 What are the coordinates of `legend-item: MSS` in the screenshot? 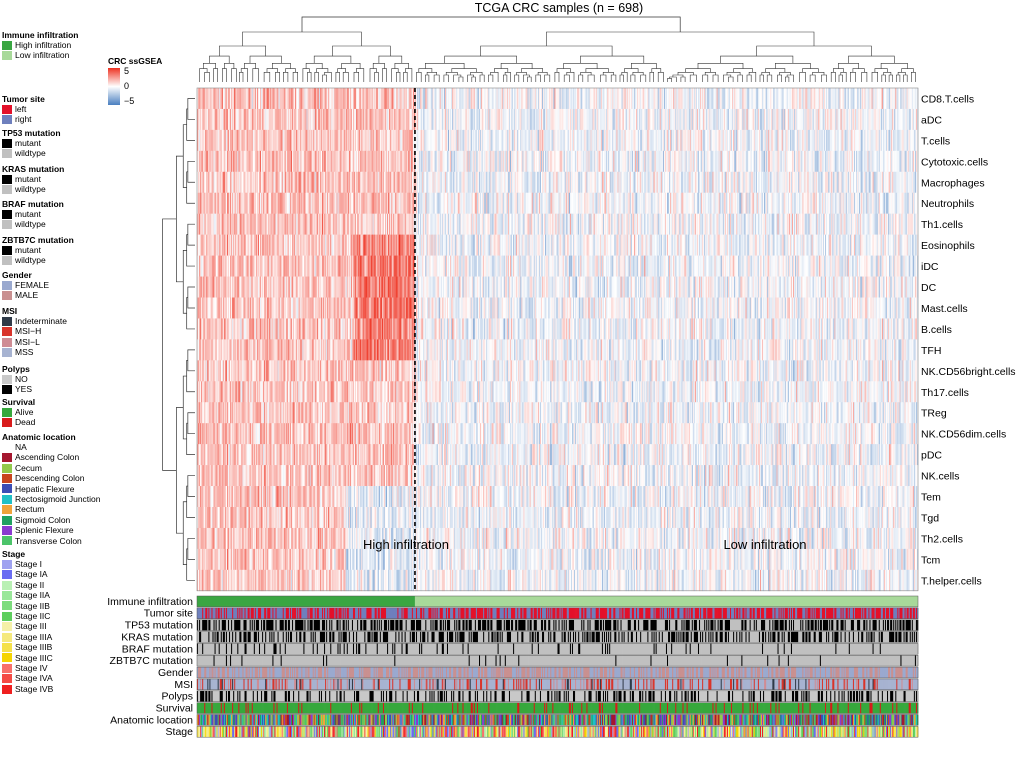 It's located at (58, 352).